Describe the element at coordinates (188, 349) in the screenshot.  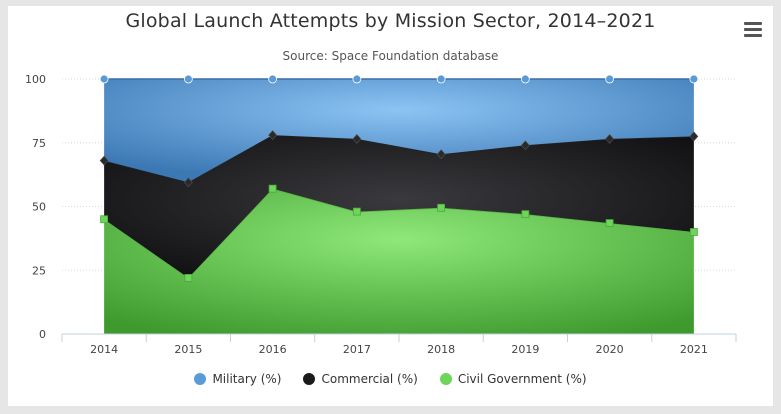
I see `x-tick-label: 2015` at that location.